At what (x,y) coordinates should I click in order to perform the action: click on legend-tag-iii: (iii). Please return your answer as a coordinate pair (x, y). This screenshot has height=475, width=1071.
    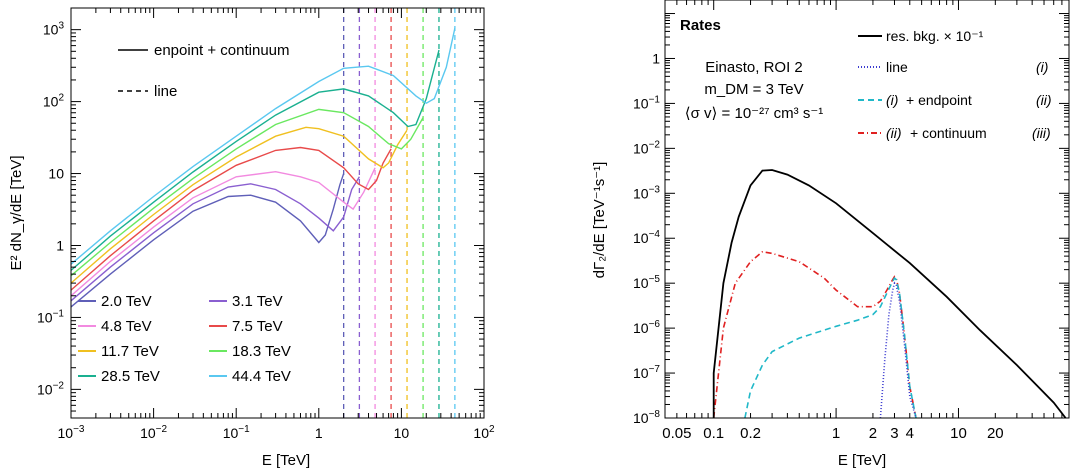
    Looking at the image, I should click on (1041, 133).